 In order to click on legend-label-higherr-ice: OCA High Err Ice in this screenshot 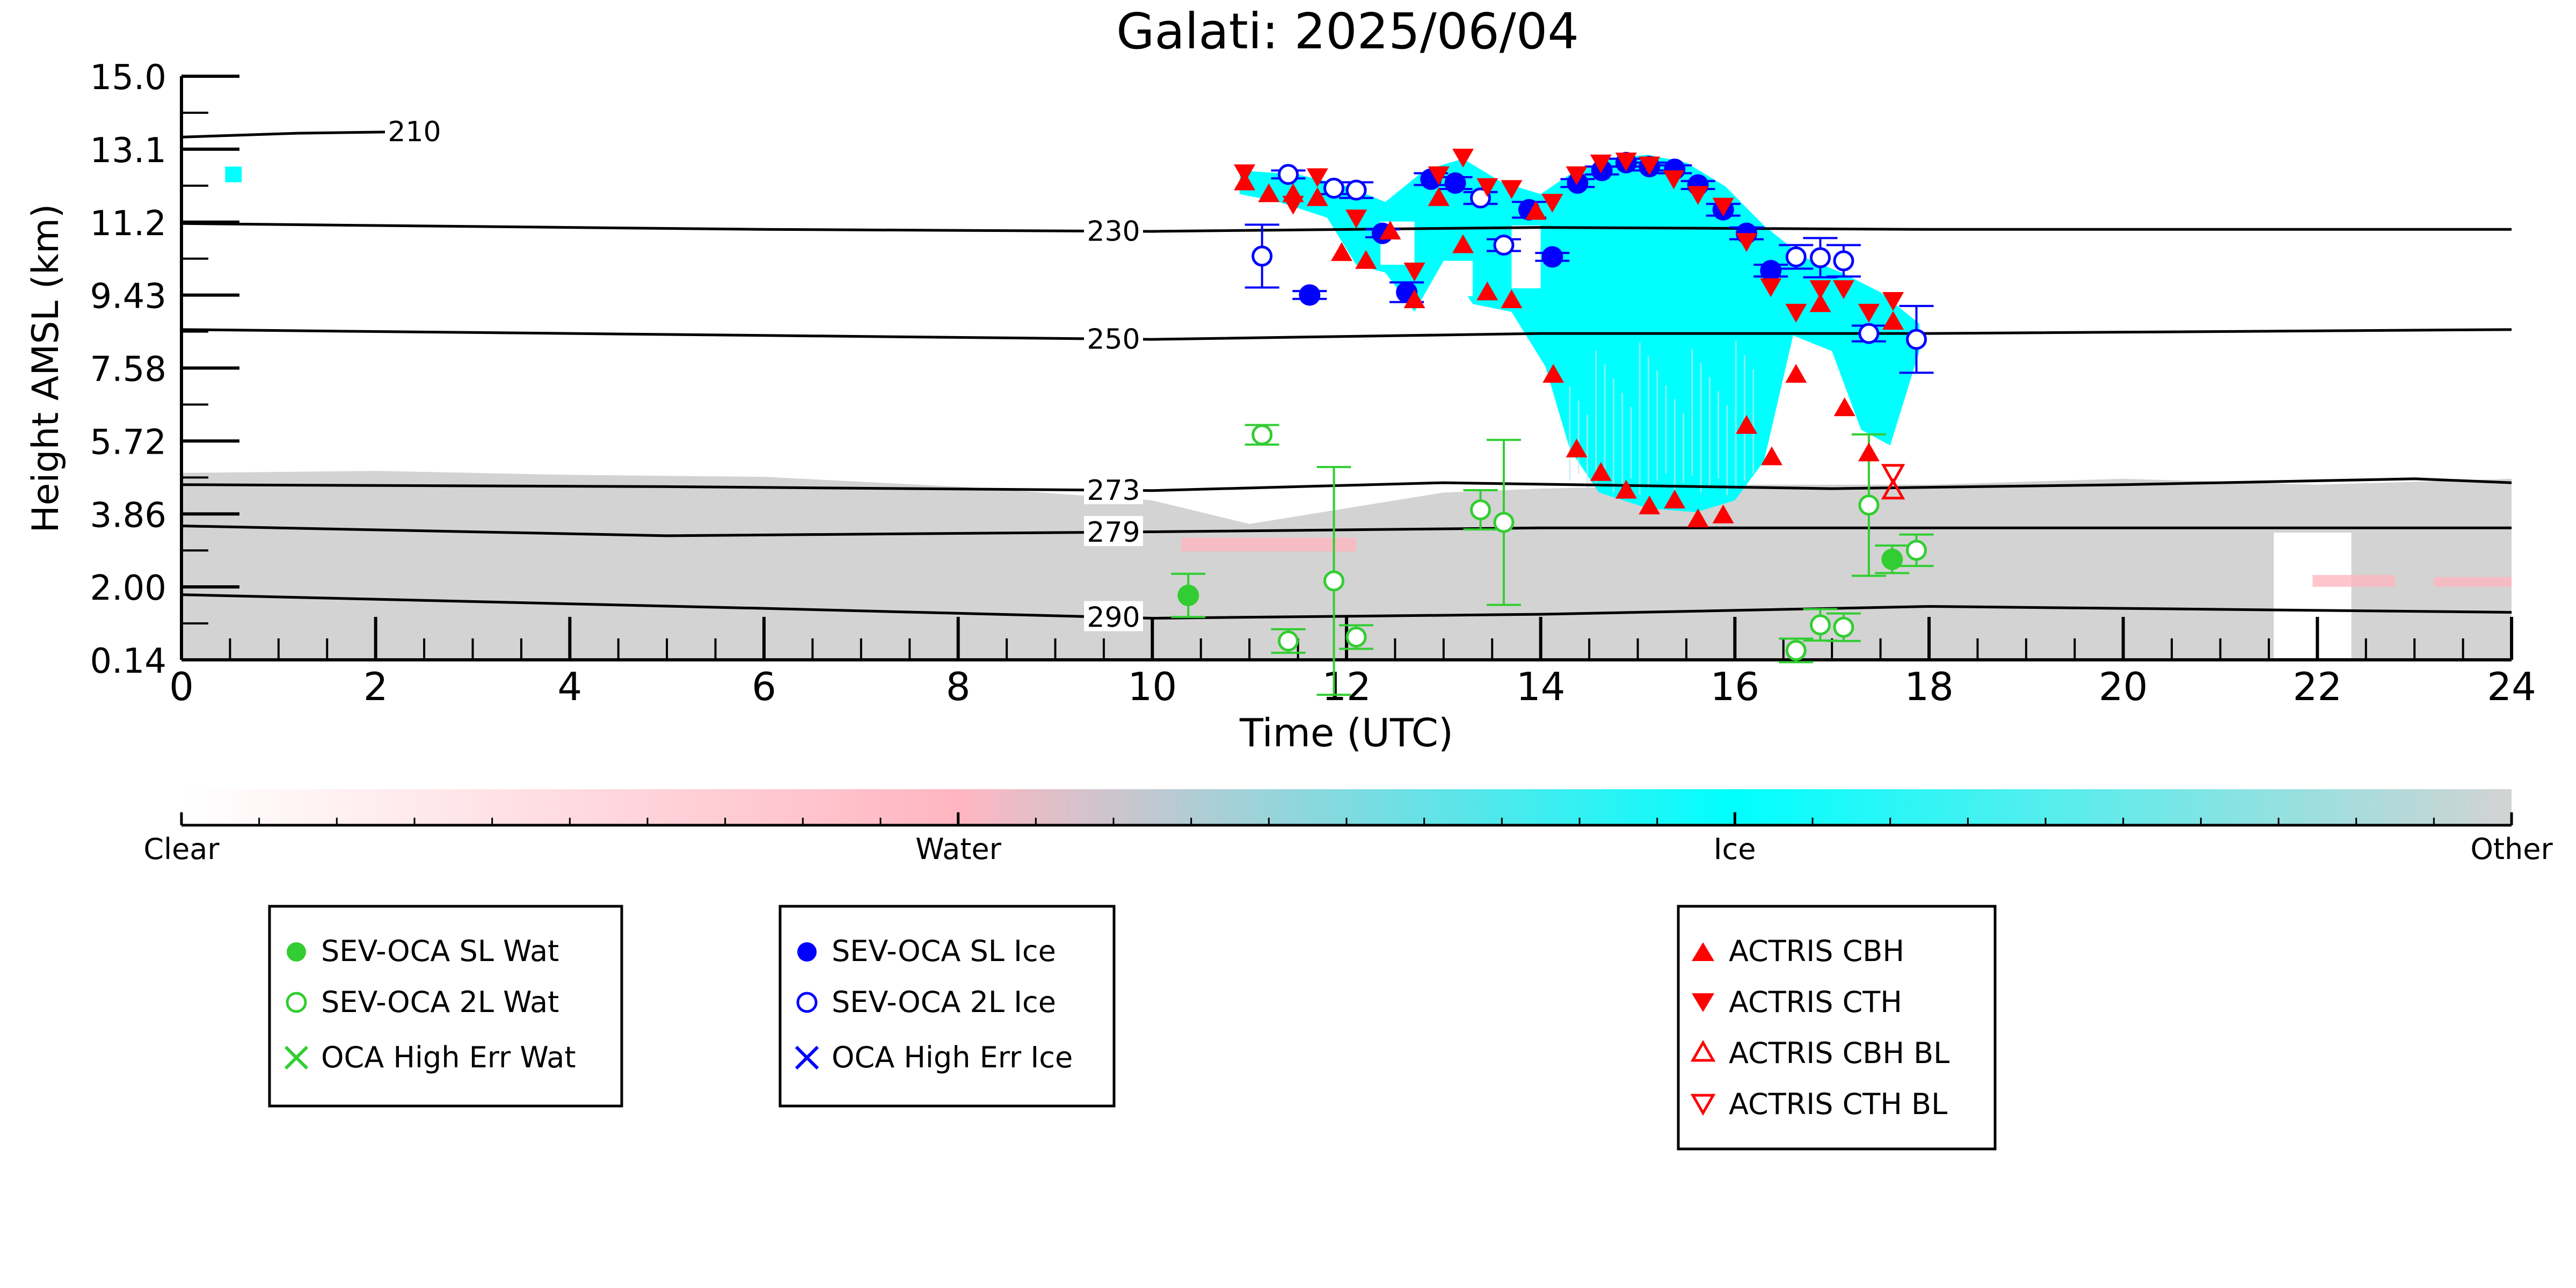, I will do `click(952, 1057)`.